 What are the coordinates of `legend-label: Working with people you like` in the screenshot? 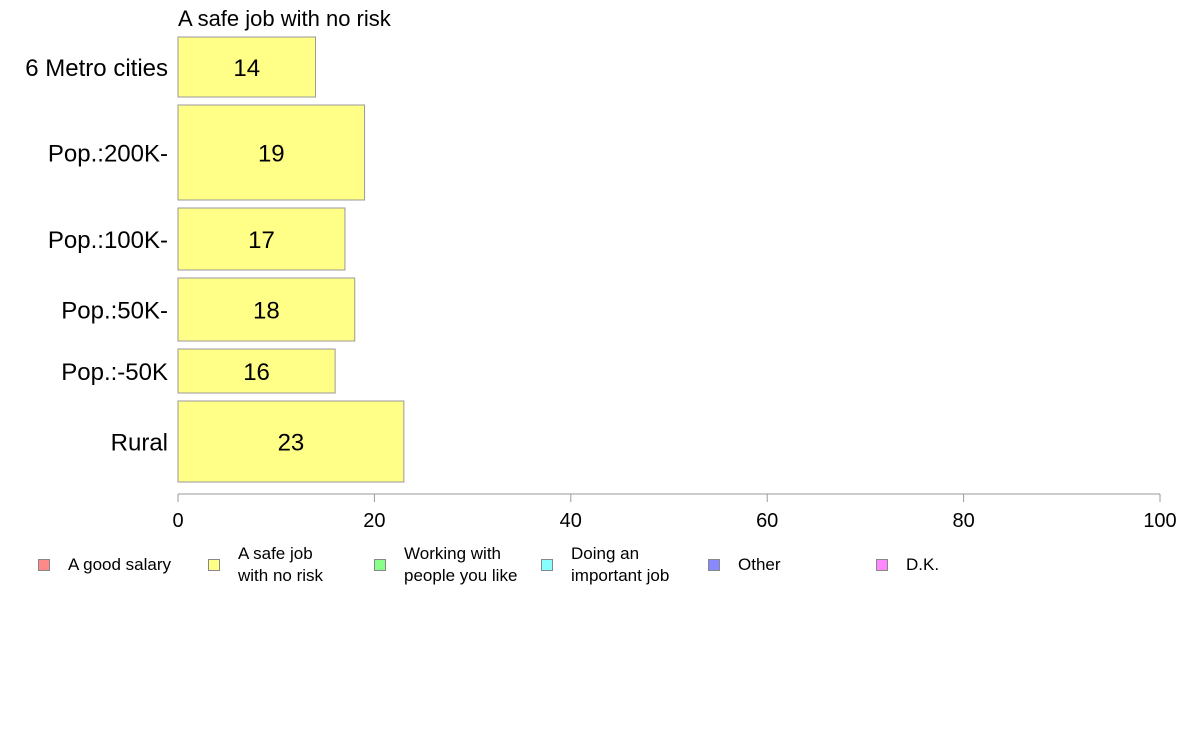 It's located at (461, 564).